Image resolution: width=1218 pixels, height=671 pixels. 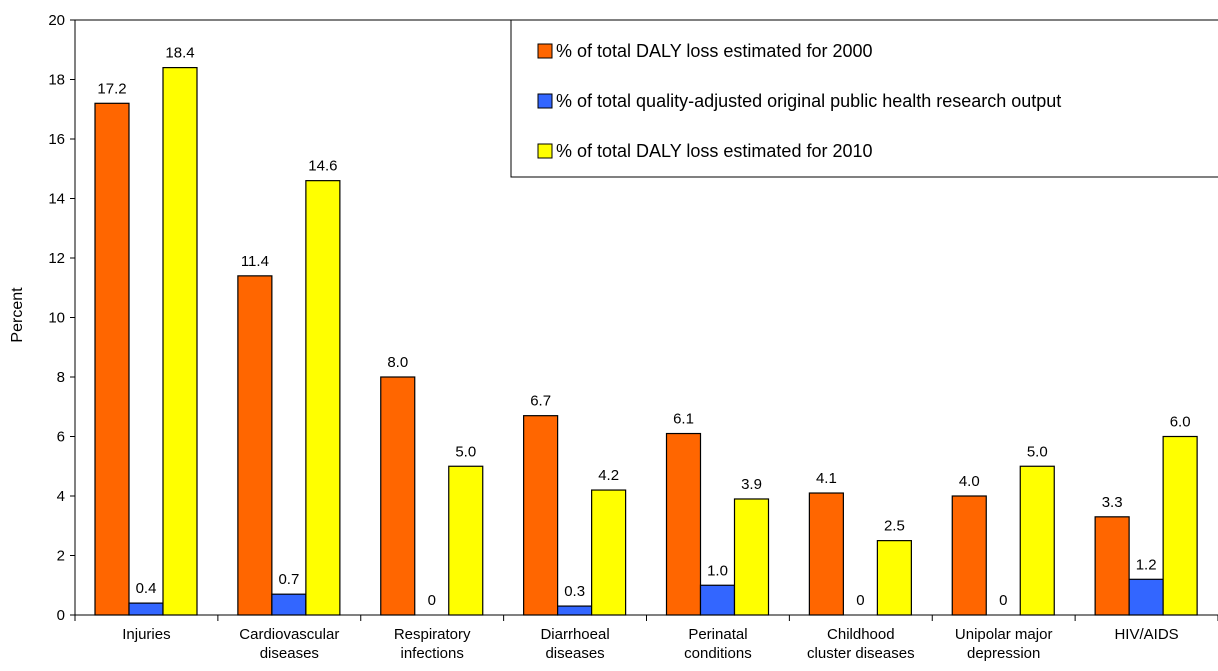 I want to click on y-tick-label: 2, so click(x=61, y=556).